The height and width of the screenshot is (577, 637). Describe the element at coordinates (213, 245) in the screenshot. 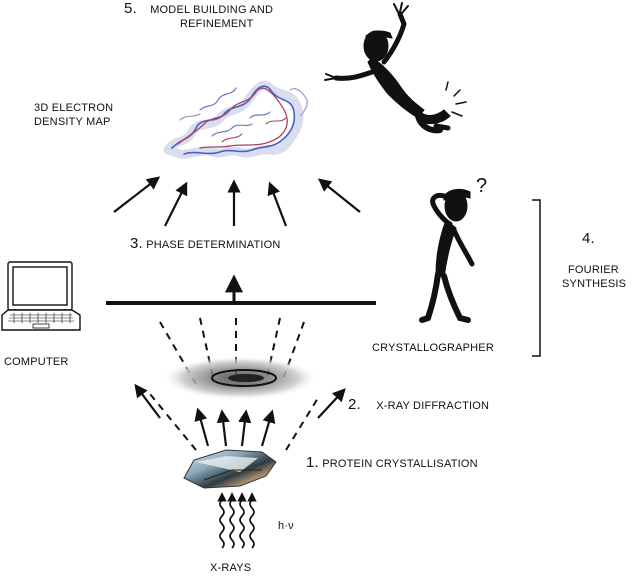

I see `step-3-text: PHASE DETERMINATION` at that location.